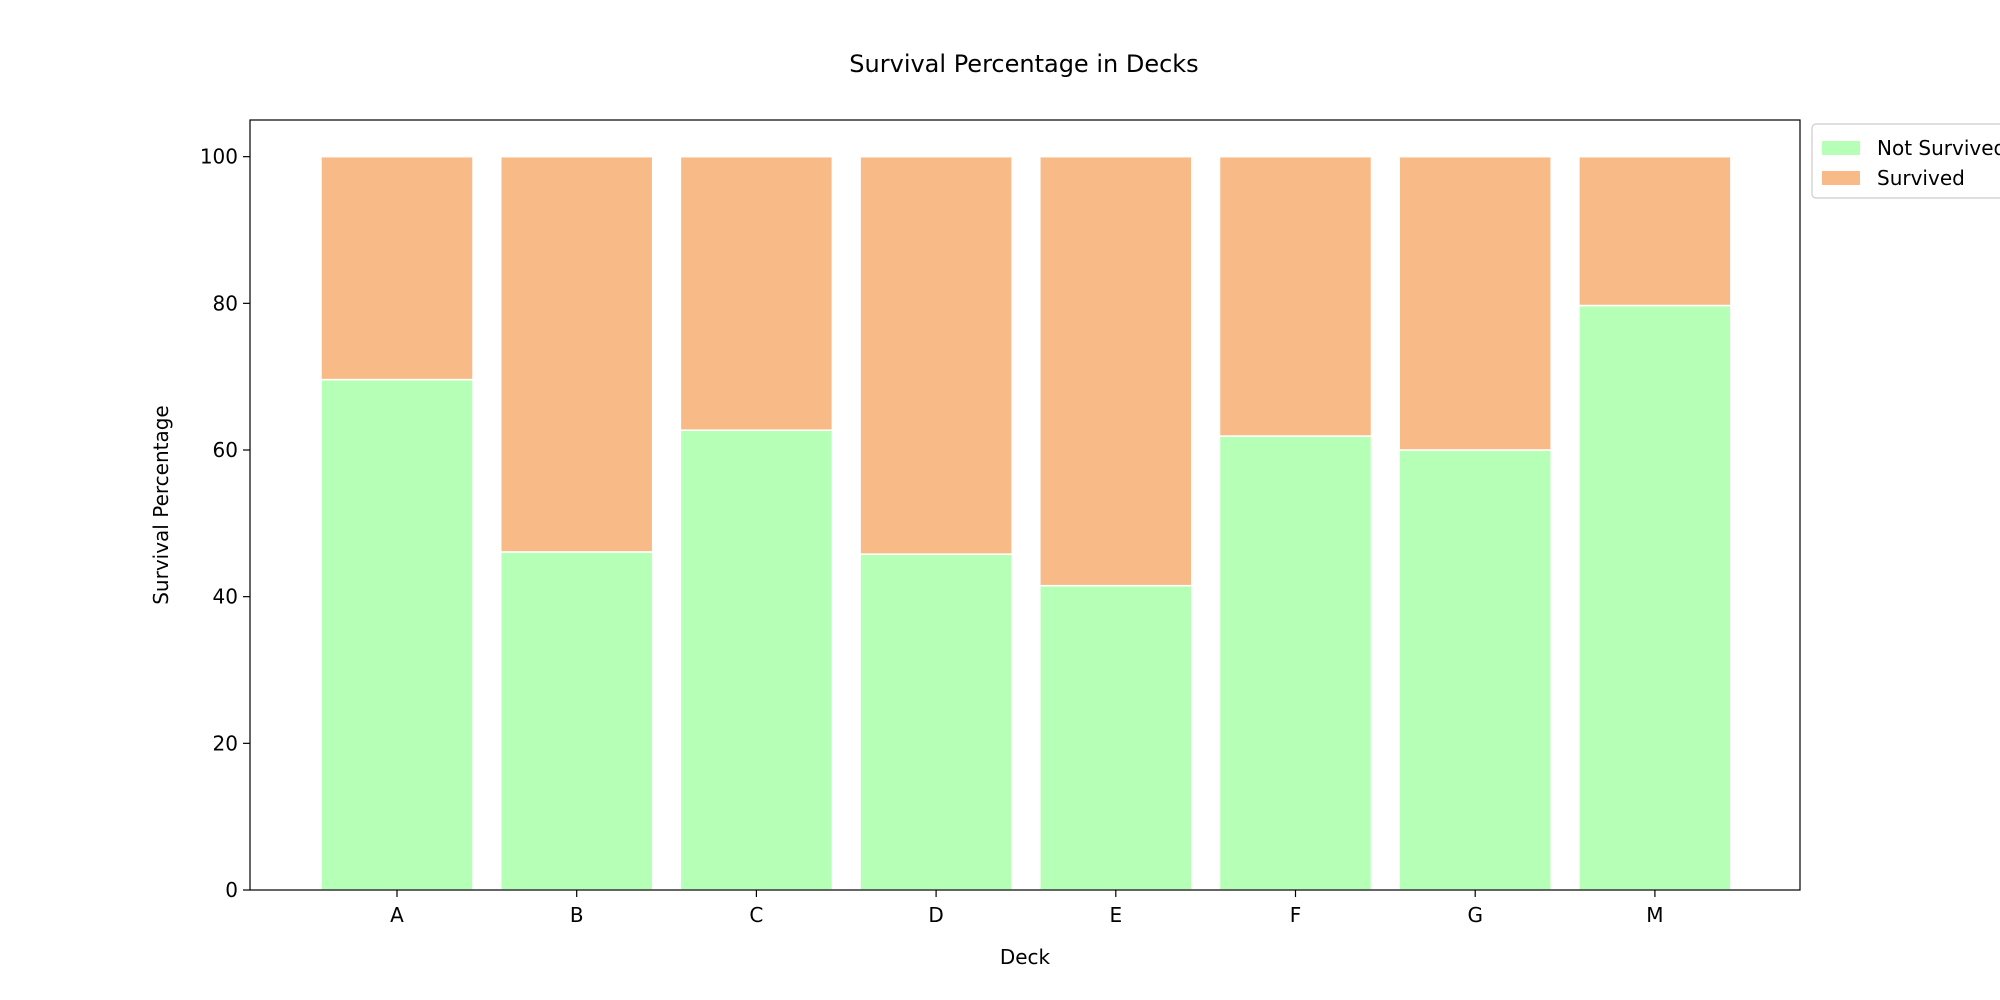 Image resolution: width=2000 pixels, height=1000 pixels. Describe the element at coordinates (577, 915) in the screenshot. I see `x-tick-label: B` at that location.